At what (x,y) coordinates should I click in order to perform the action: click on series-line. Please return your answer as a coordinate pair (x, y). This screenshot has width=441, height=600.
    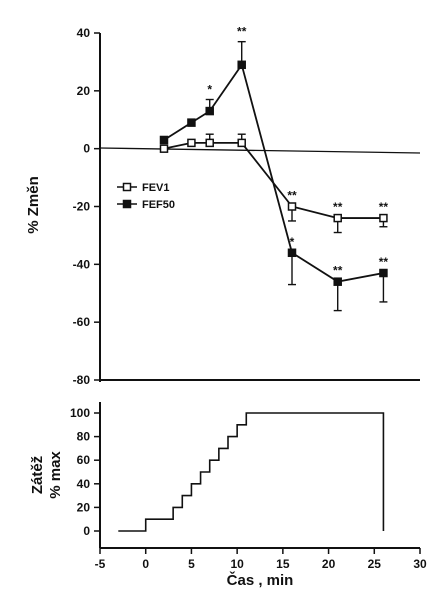
    Looking at the image, I should click on (273, 180).